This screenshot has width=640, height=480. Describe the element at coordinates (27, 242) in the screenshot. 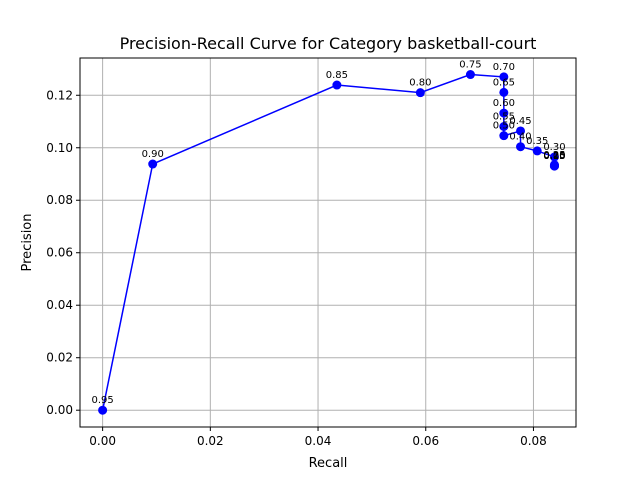

I see `y-axis-label: Precision` at that location.